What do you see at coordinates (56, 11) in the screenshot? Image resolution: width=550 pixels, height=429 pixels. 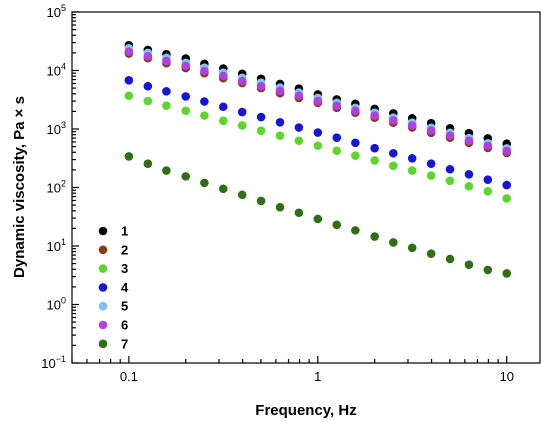 I see `y-tick-label: 10⁵` at bounding box center [56, 11].